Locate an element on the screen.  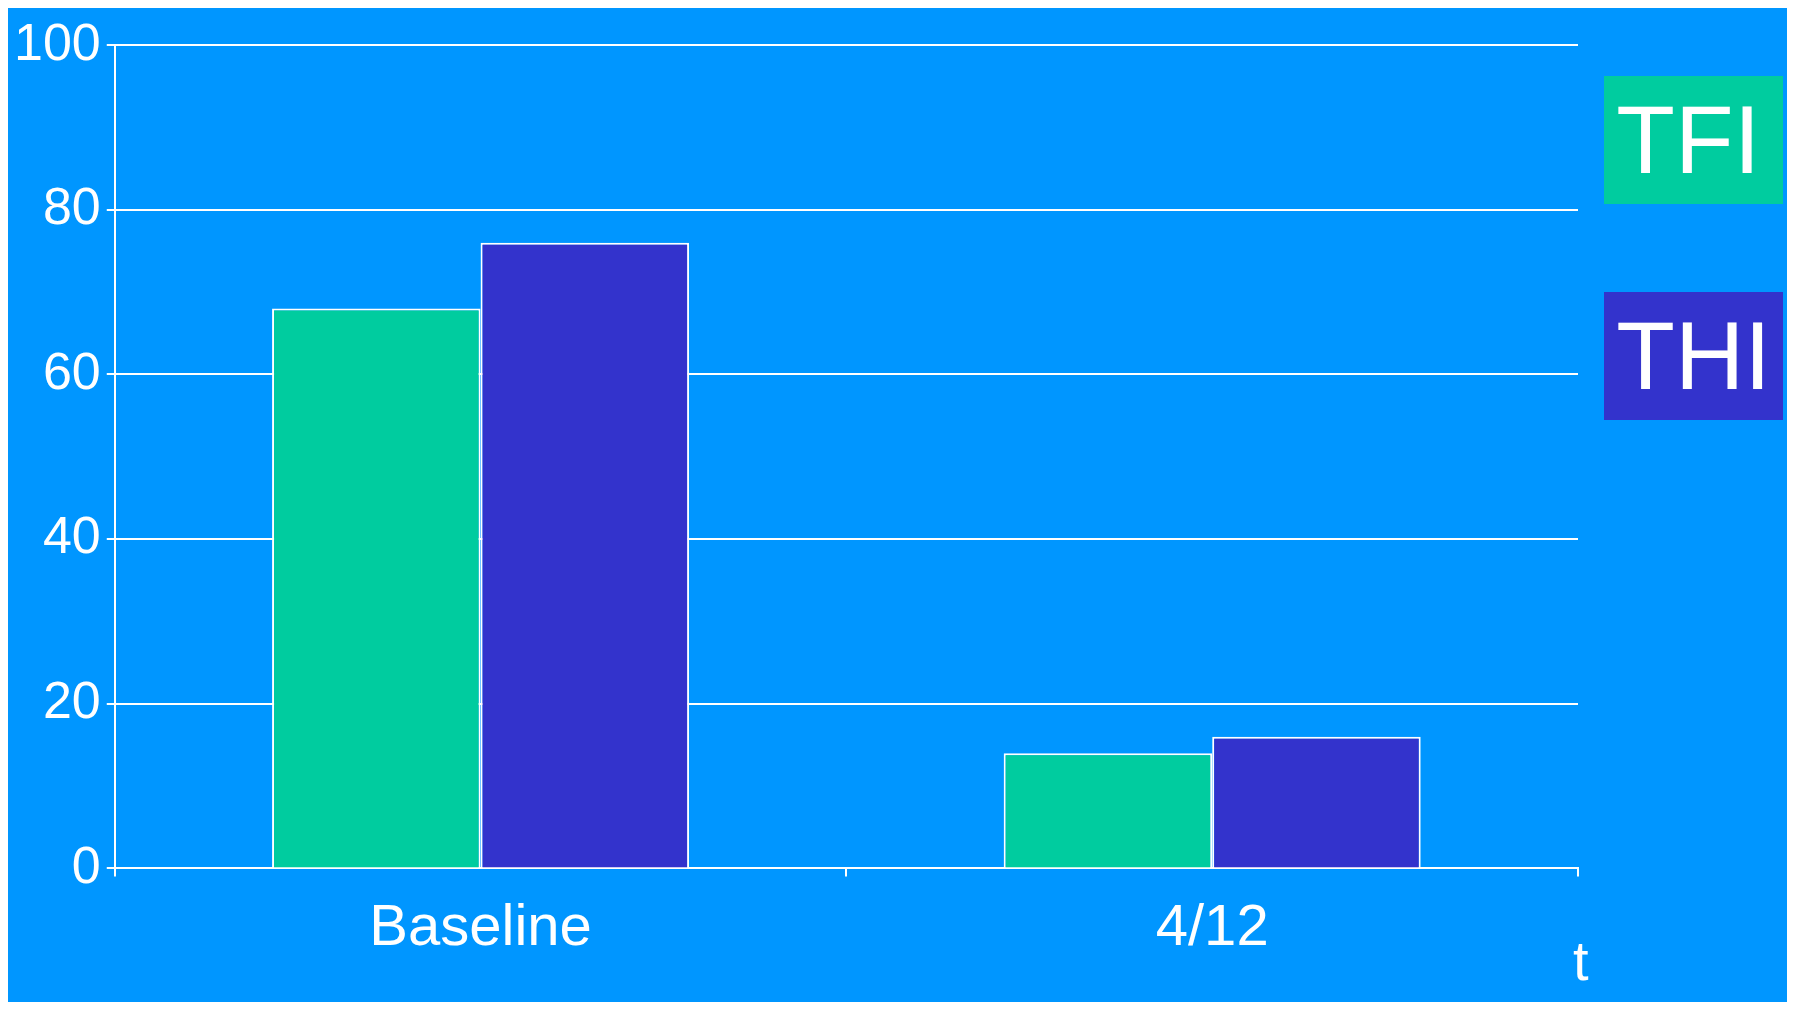
y-tick-label: 20 is located at coordinates (71, 700).